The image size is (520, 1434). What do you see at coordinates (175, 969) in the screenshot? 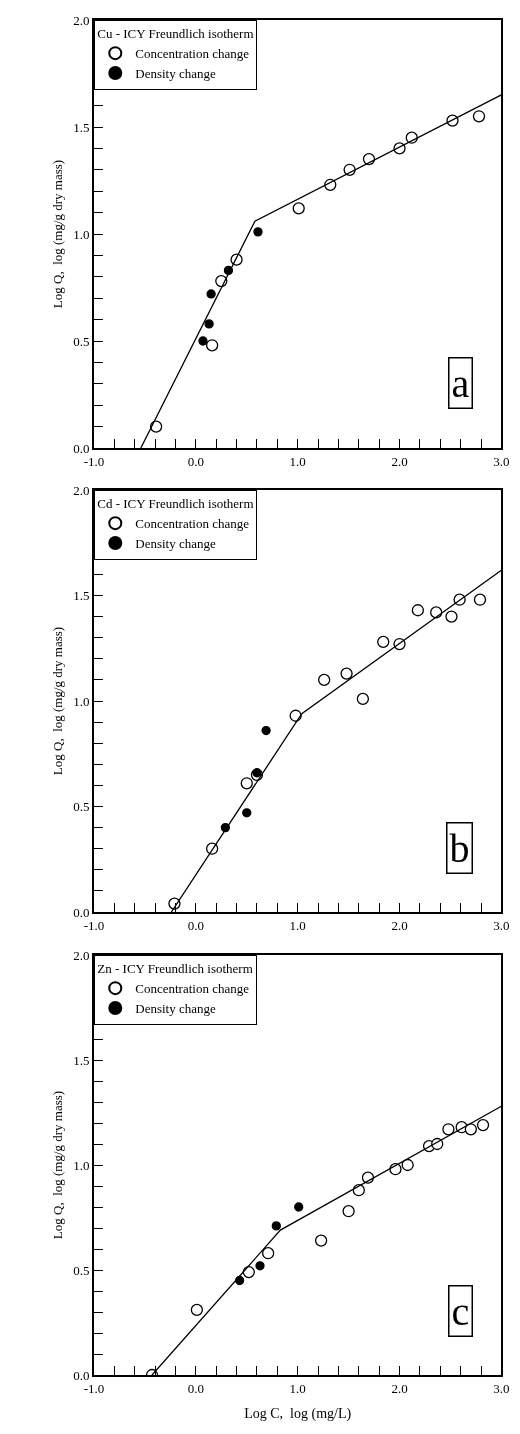
I see `legend-title: Zn - ICY Freundlich isotherm` at bounding box center [175, 969].